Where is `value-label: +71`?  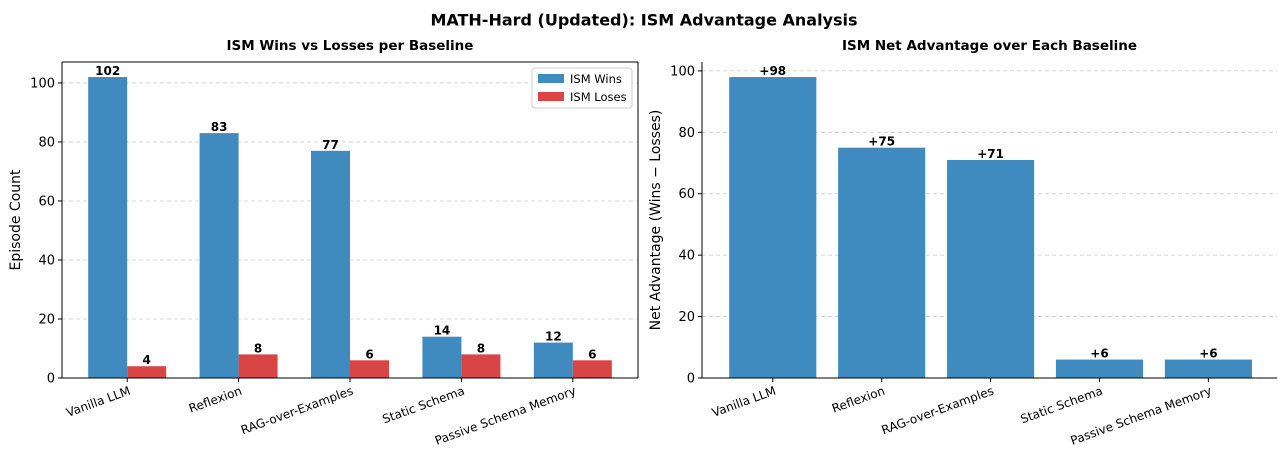 value-label: +71 is located at coordinates (990, 154).